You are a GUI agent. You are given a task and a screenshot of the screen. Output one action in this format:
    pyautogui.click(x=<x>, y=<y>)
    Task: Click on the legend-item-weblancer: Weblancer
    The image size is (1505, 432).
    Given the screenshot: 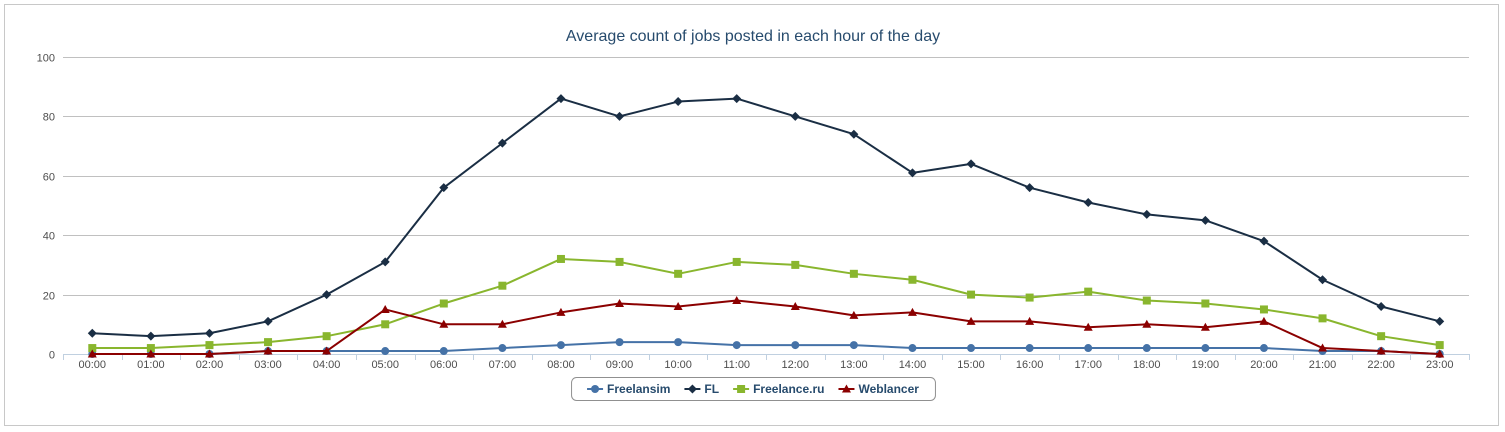 What is the action you would take?
    pyautogui.click(x=878, y=389)
    